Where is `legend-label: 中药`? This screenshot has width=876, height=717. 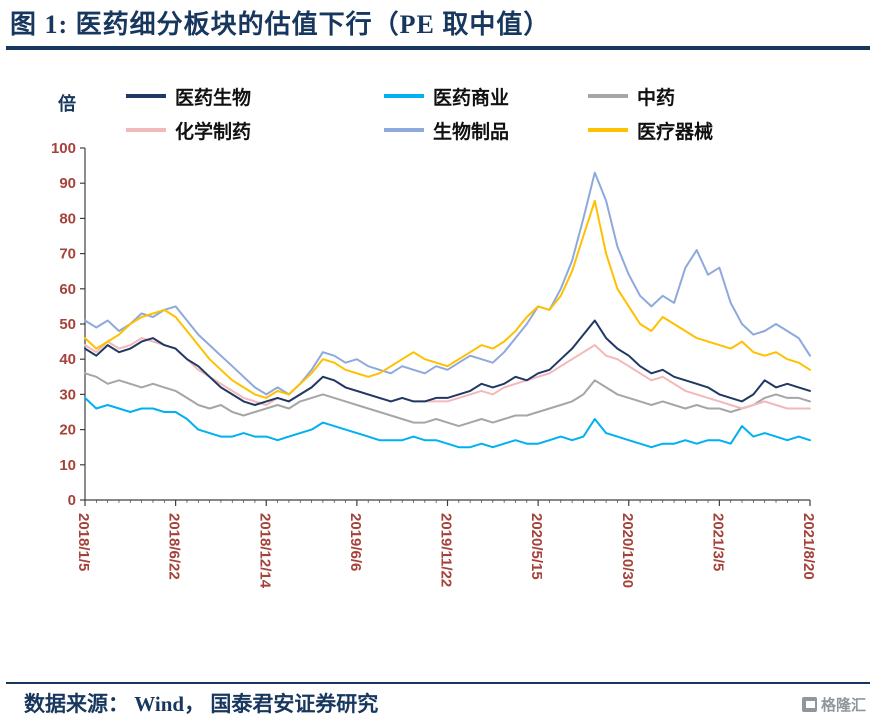
legend-label: 中药 is located at coordinates (656, 98).